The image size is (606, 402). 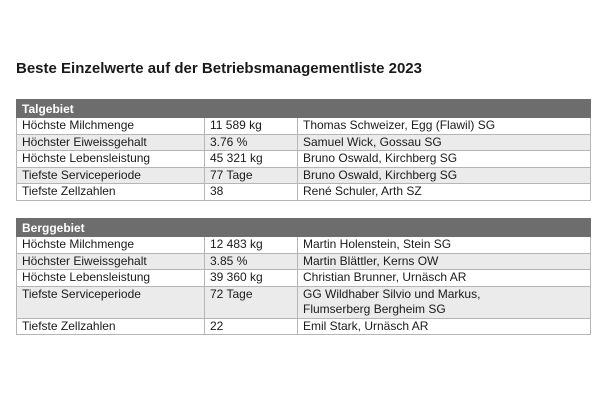 I want to click on row-holder: René Schuler, Arth SZ, so click(x=444, y=192).